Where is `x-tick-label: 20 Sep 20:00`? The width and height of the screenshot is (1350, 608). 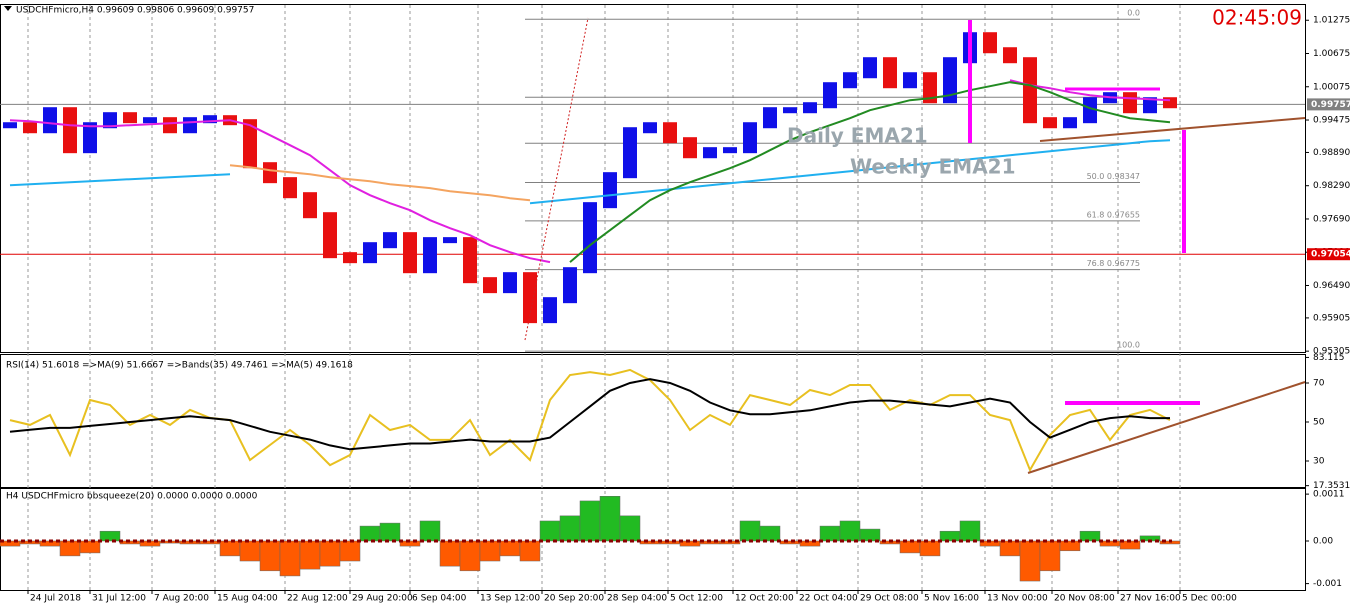
x-tick-label: 20 Sep 20:00 is located at coordinates (574, 599).